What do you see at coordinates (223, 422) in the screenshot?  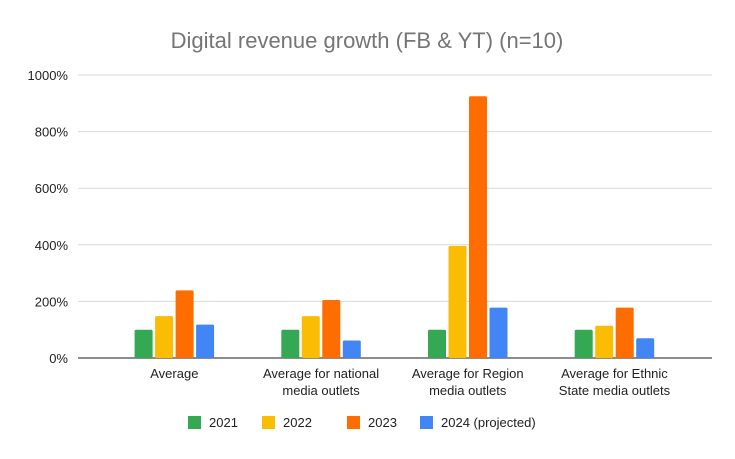 I see `legend-label: 2021` at bounding box center [223, 422].